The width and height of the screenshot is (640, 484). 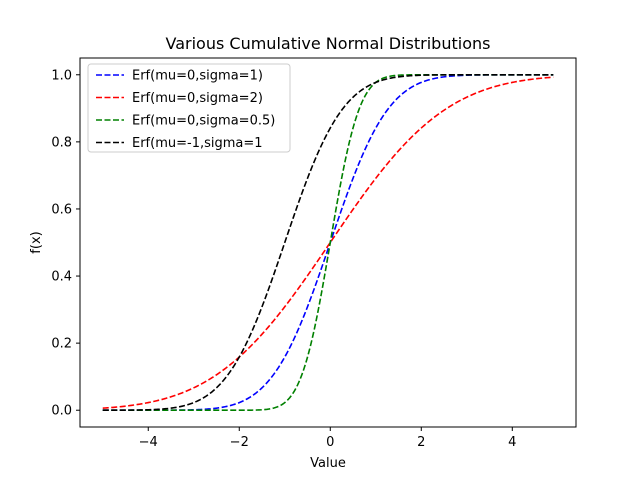 I want to click on y-axis-ticks: 0.0 0.2 0.4 0.6 0.8 1.0, so click(x=65, y=243).